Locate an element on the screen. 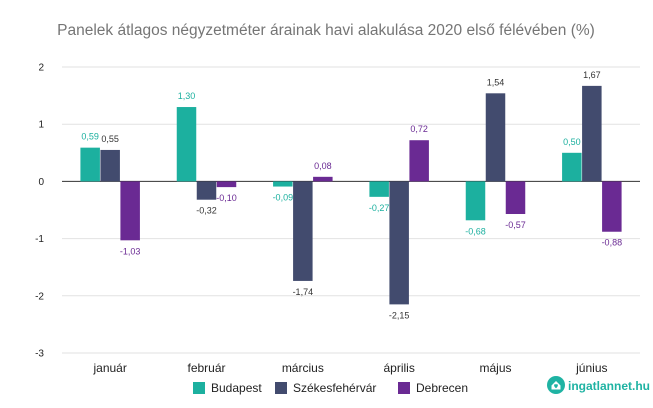  data-label: -2,15 is located at coordinates (399, 315).